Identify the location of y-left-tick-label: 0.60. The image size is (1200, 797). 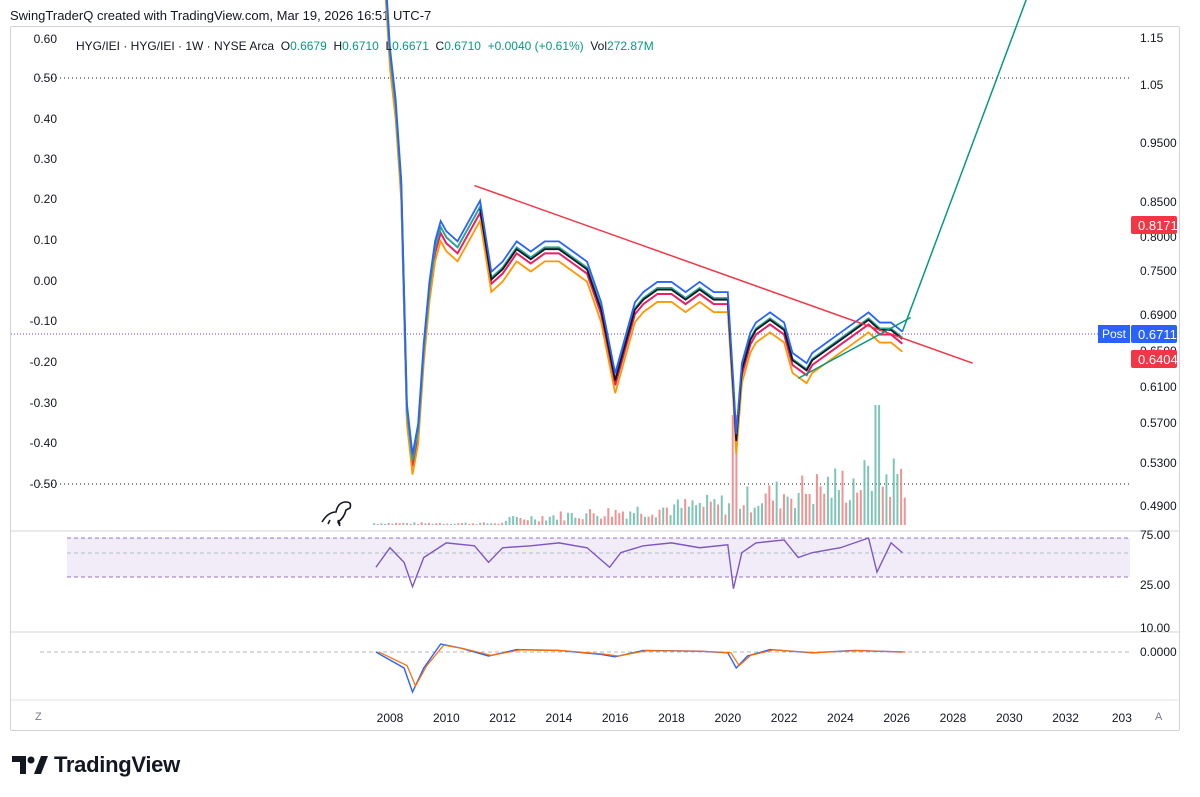
(46, 39).